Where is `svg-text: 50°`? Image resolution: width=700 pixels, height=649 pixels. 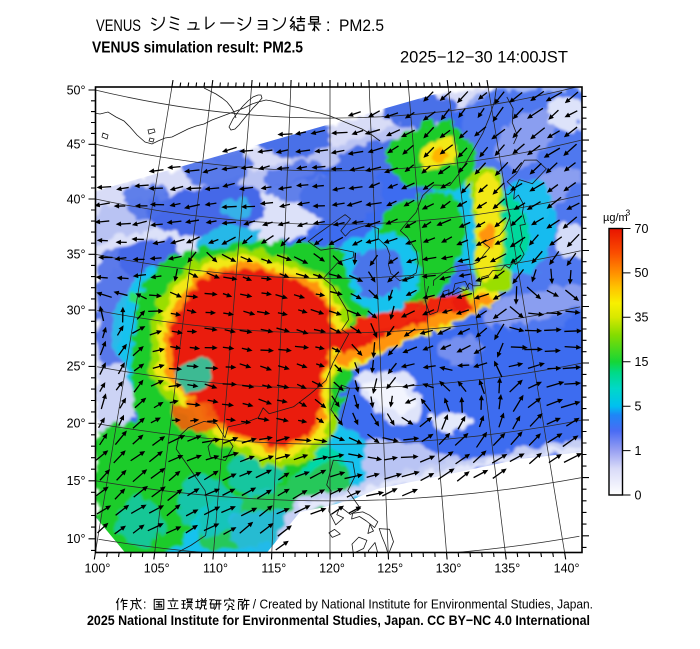 svg-text: 50° is located at coordinates (76, 90).